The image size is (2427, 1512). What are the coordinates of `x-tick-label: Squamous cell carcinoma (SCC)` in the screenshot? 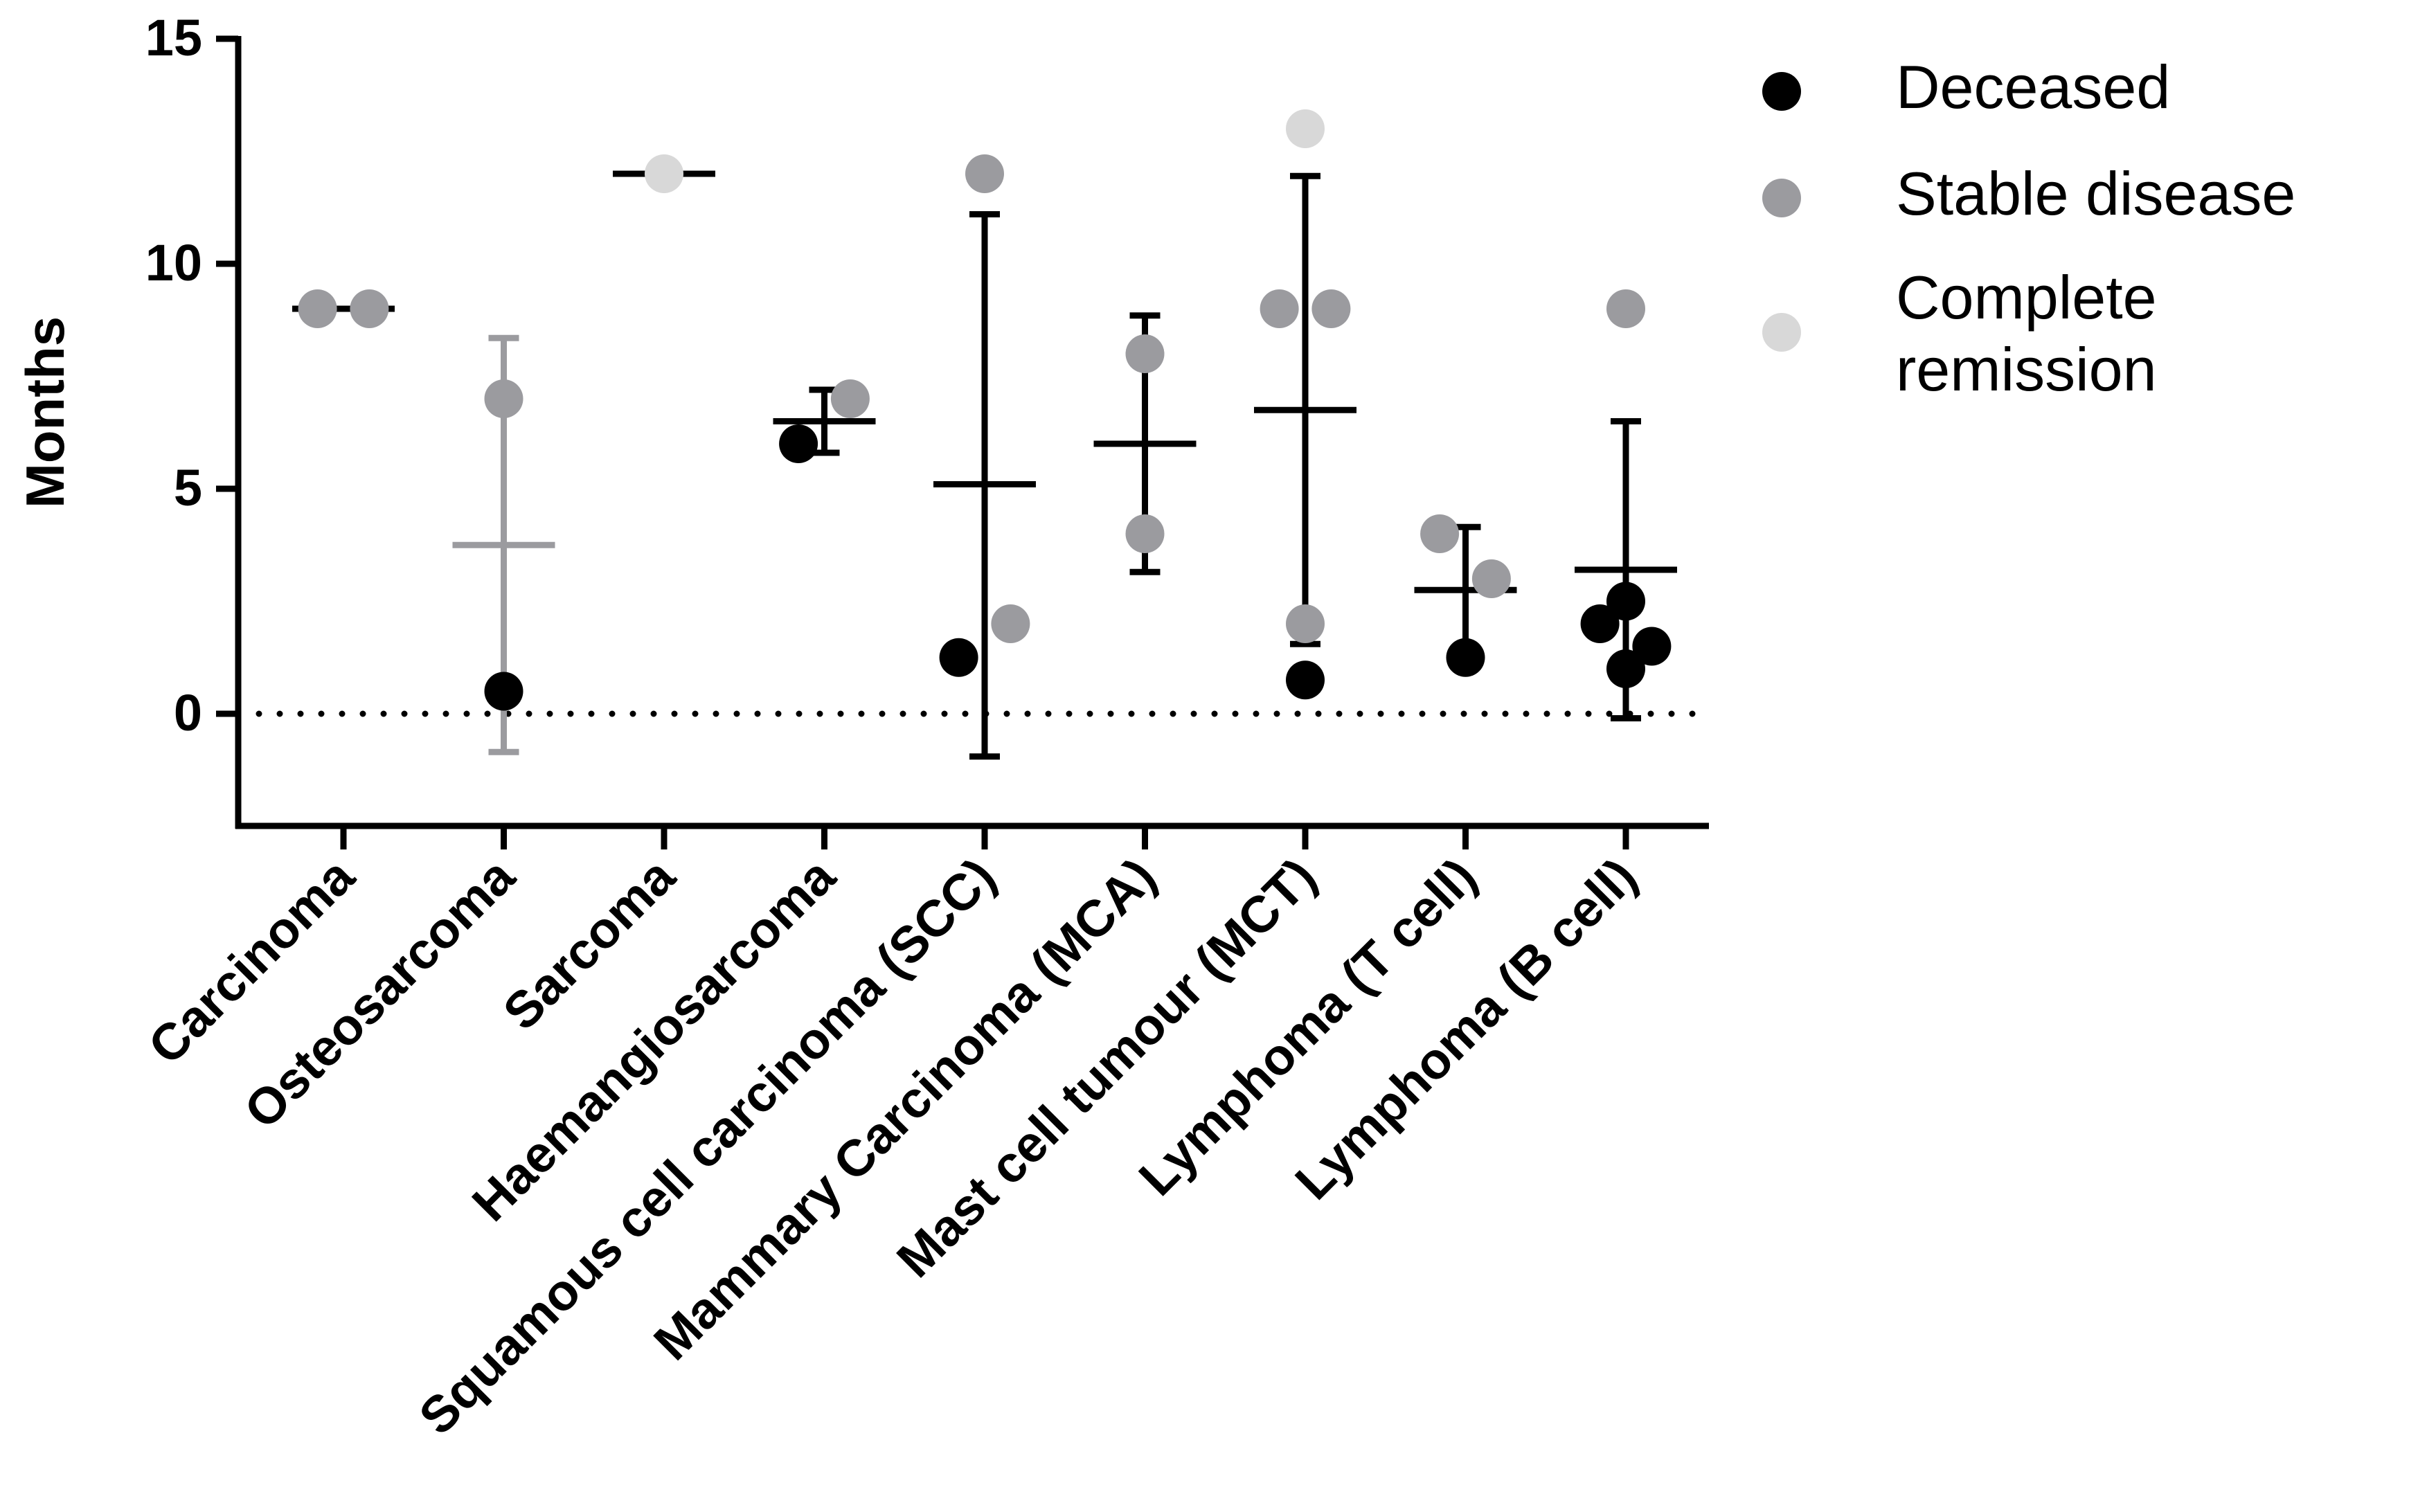 It's located at (707, 1146).